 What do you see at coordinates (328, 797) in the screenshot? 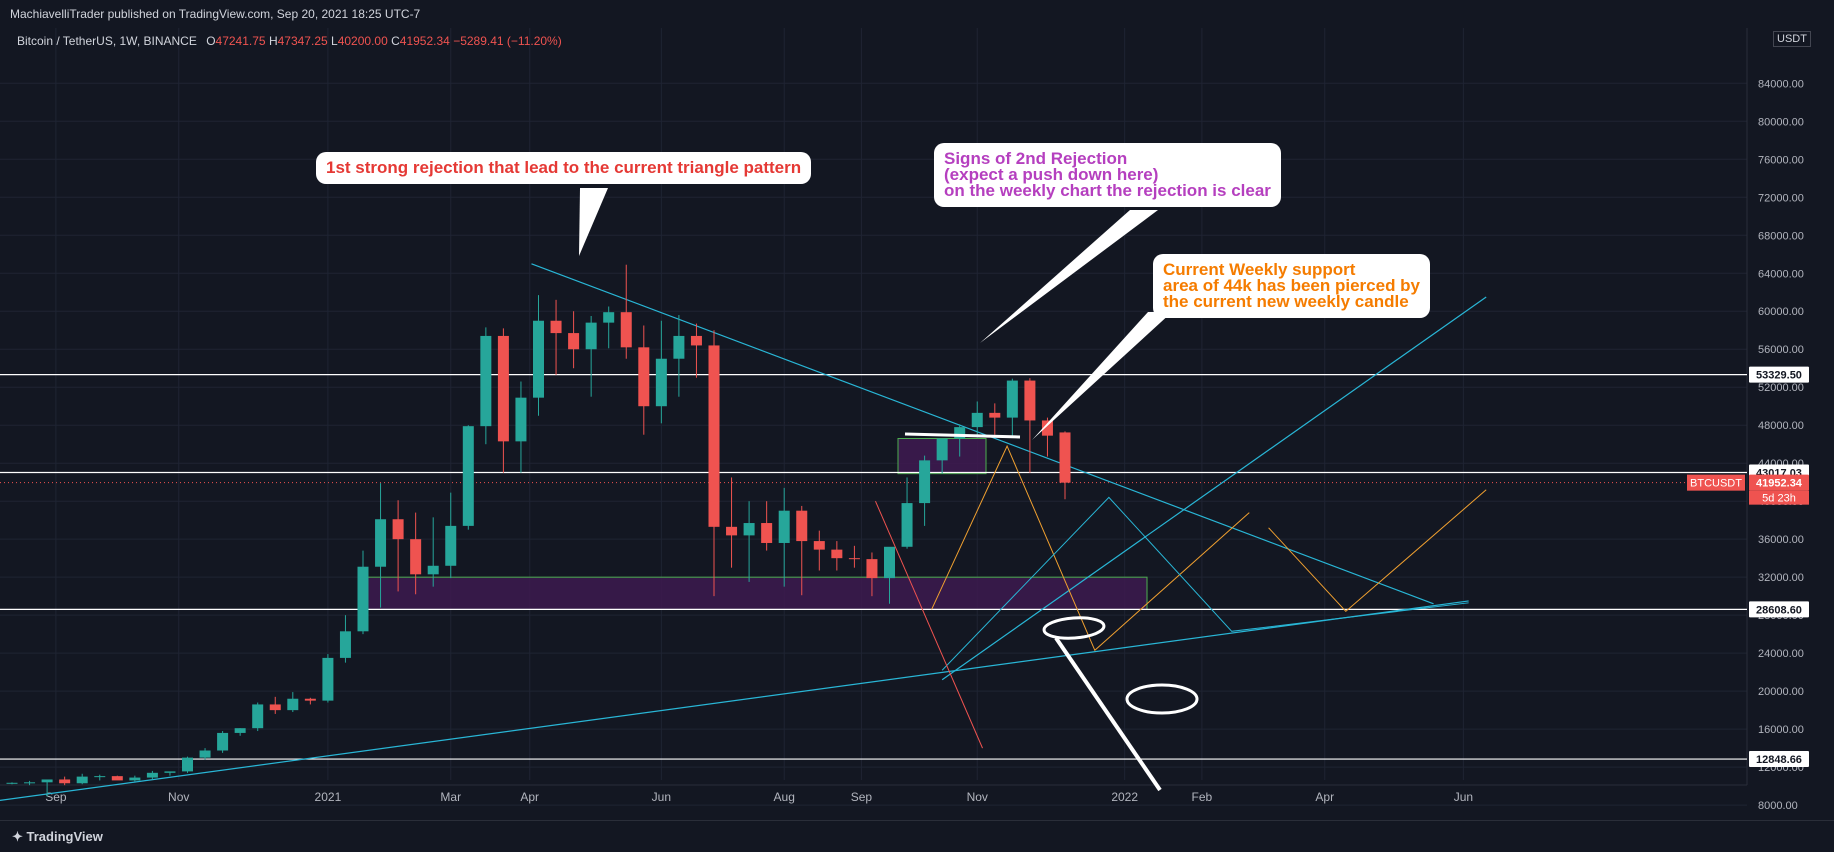
I see `x-tick-label: 2021` at bounding box center [328, 797].